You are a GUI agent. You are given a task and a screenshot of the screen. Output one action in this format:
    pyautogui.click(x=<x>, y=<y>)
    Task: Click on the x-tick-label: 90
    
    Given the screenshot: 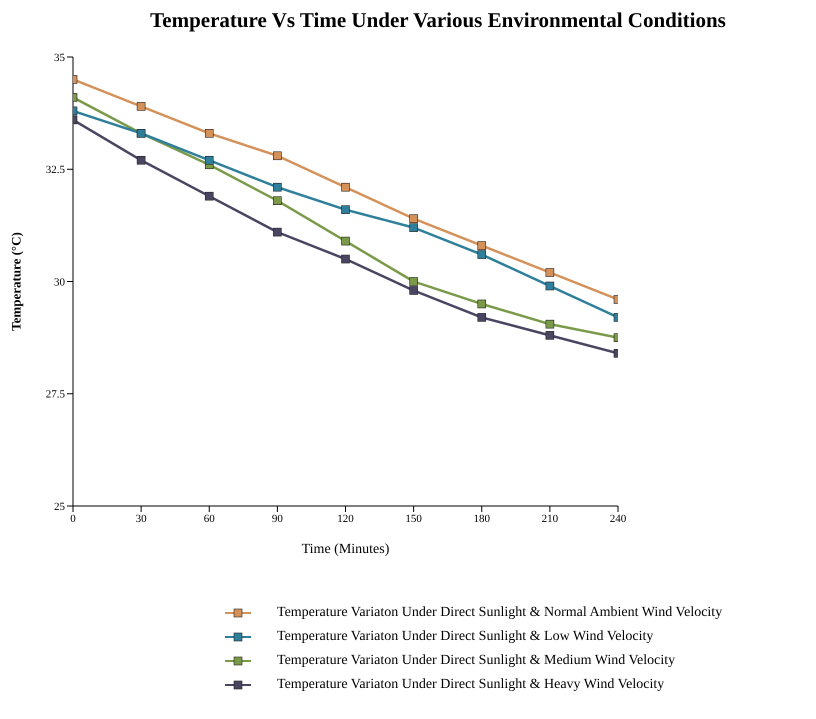 What is the action you would take?
    pyautogui.click(x=278, y=518)
    